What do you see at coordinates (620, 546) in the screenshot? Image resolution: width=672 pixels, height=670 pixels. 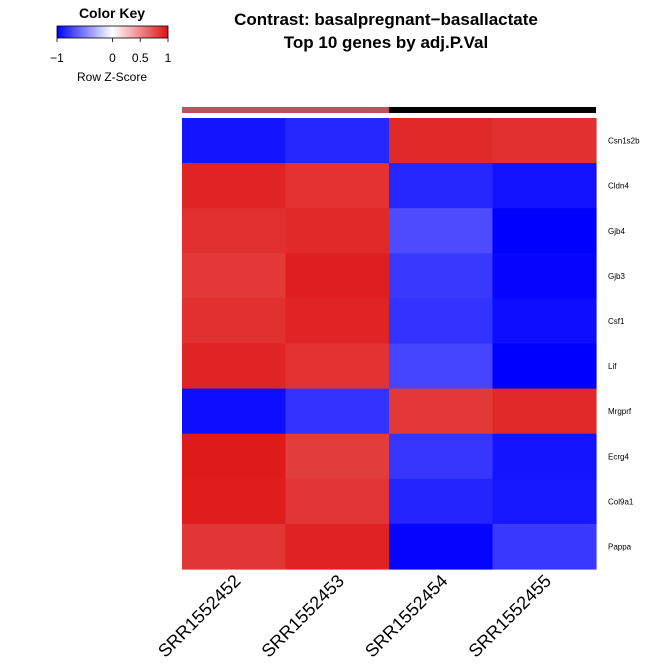 I see `row-label: Pappa` at bounding box center [620, 546].